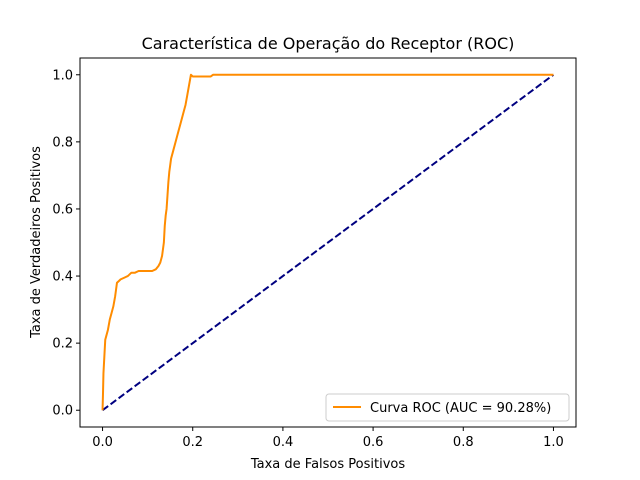 This screenshot has width=640, height=480. I want to click on y-axis-label: Taxa de Verdadeiros Positivos, so click(36, 242).